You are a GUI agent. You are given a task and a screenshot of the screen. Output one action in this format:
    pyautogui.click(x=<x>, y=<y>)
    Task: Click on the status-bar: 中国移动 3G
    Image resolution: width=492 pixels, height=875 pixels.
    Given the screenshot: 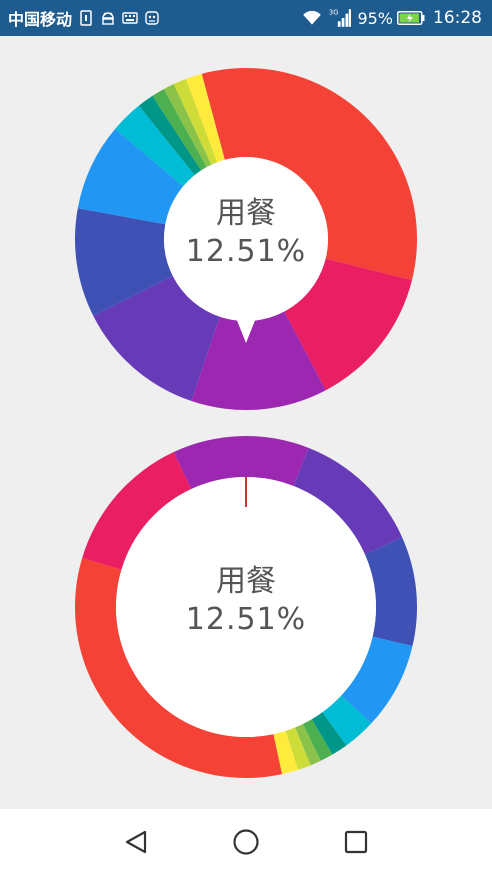 What is the action you would take?
    pyautogui.click(x=246, y=18)
    